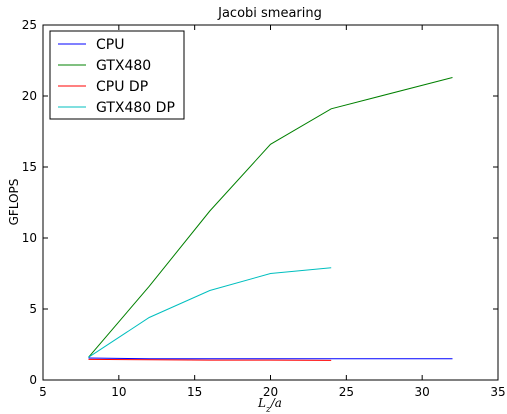 The height and width of the screenshot is (414, 507). Describe the element at coordinates (194, 392) in the screenshot. I see `x-tick-label: 15` at that location.